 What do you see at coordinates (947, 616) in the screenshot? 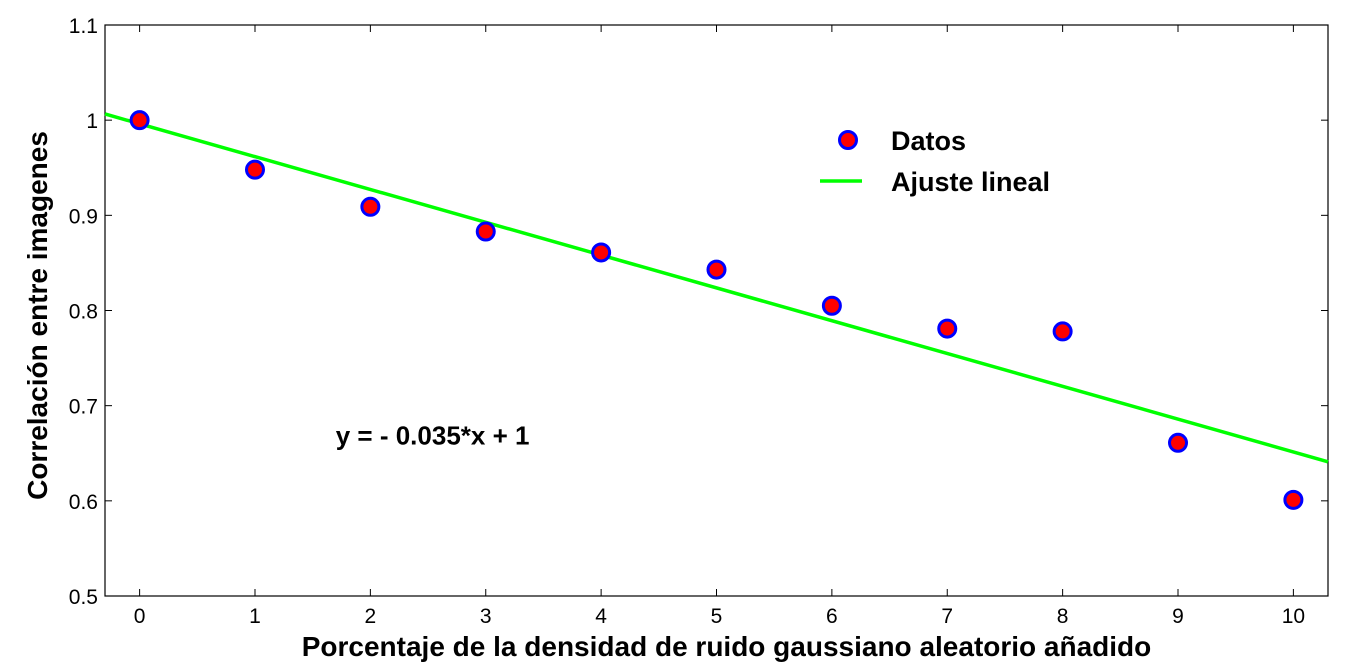
I see `x-tick-label: 7` at bounding box center [947, 616].